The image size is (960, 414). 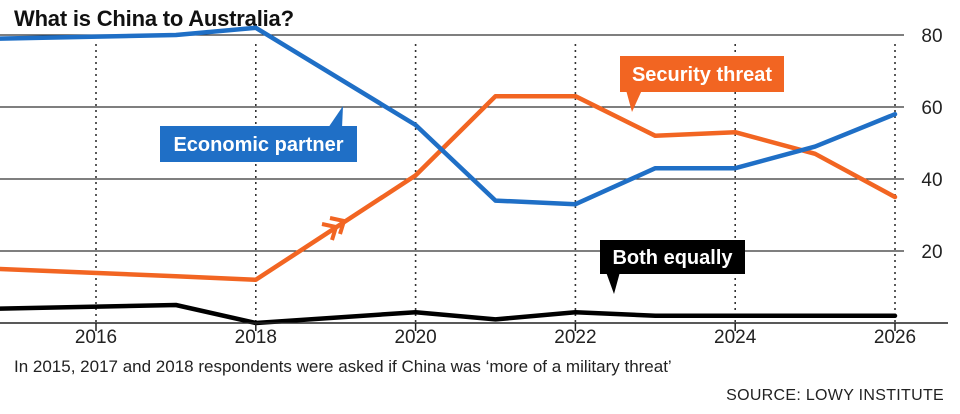 What do you see at coordinates (702, 75) in the screenshot?
I see `series-label-text: Security threat` at bounding box center [702, 75].